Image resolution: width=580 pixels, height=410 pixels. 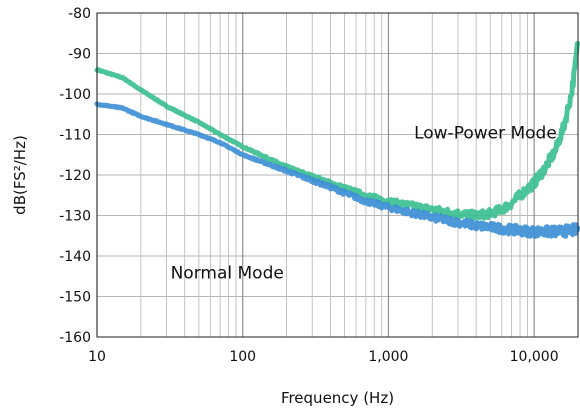 I want to click on y-tick-label: -110, so click(x=75, y=136).